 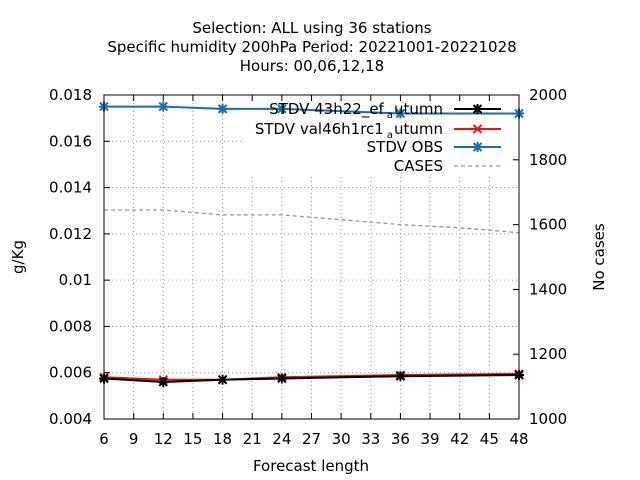 I want to click on legend-label-main: CASES, so click(x=418, y=166).